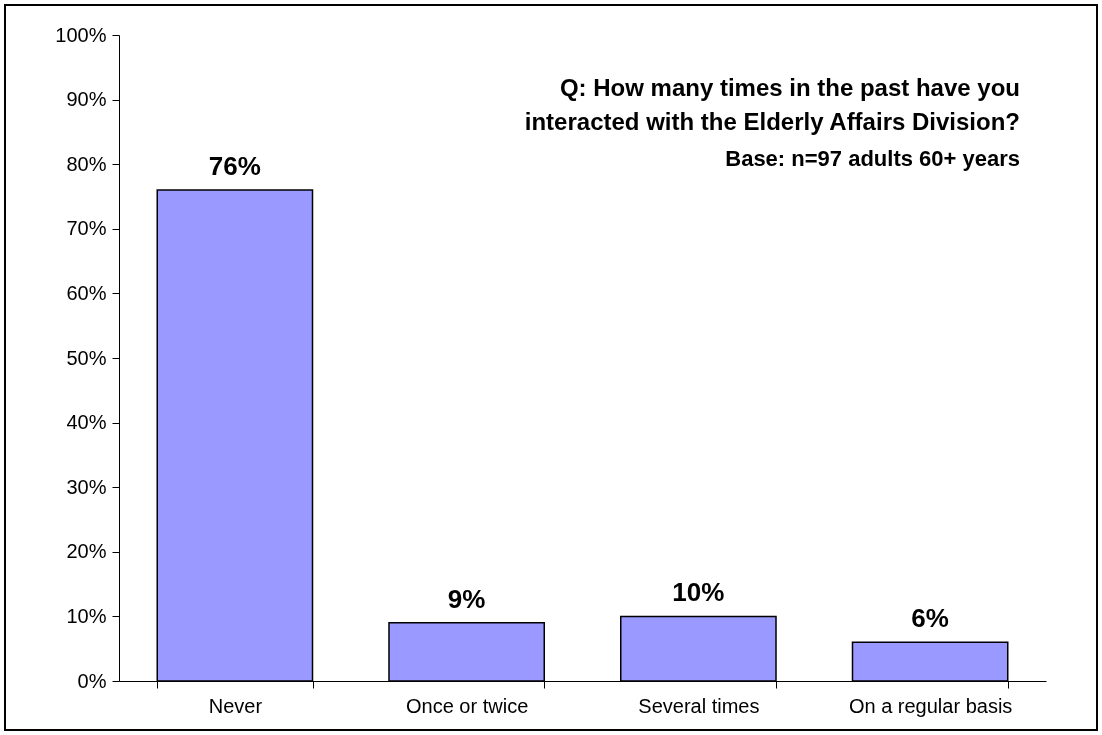  Describe the element at coordinates (81, 34) in the screenshot. I see `y-tick-label: 100%` at that location.